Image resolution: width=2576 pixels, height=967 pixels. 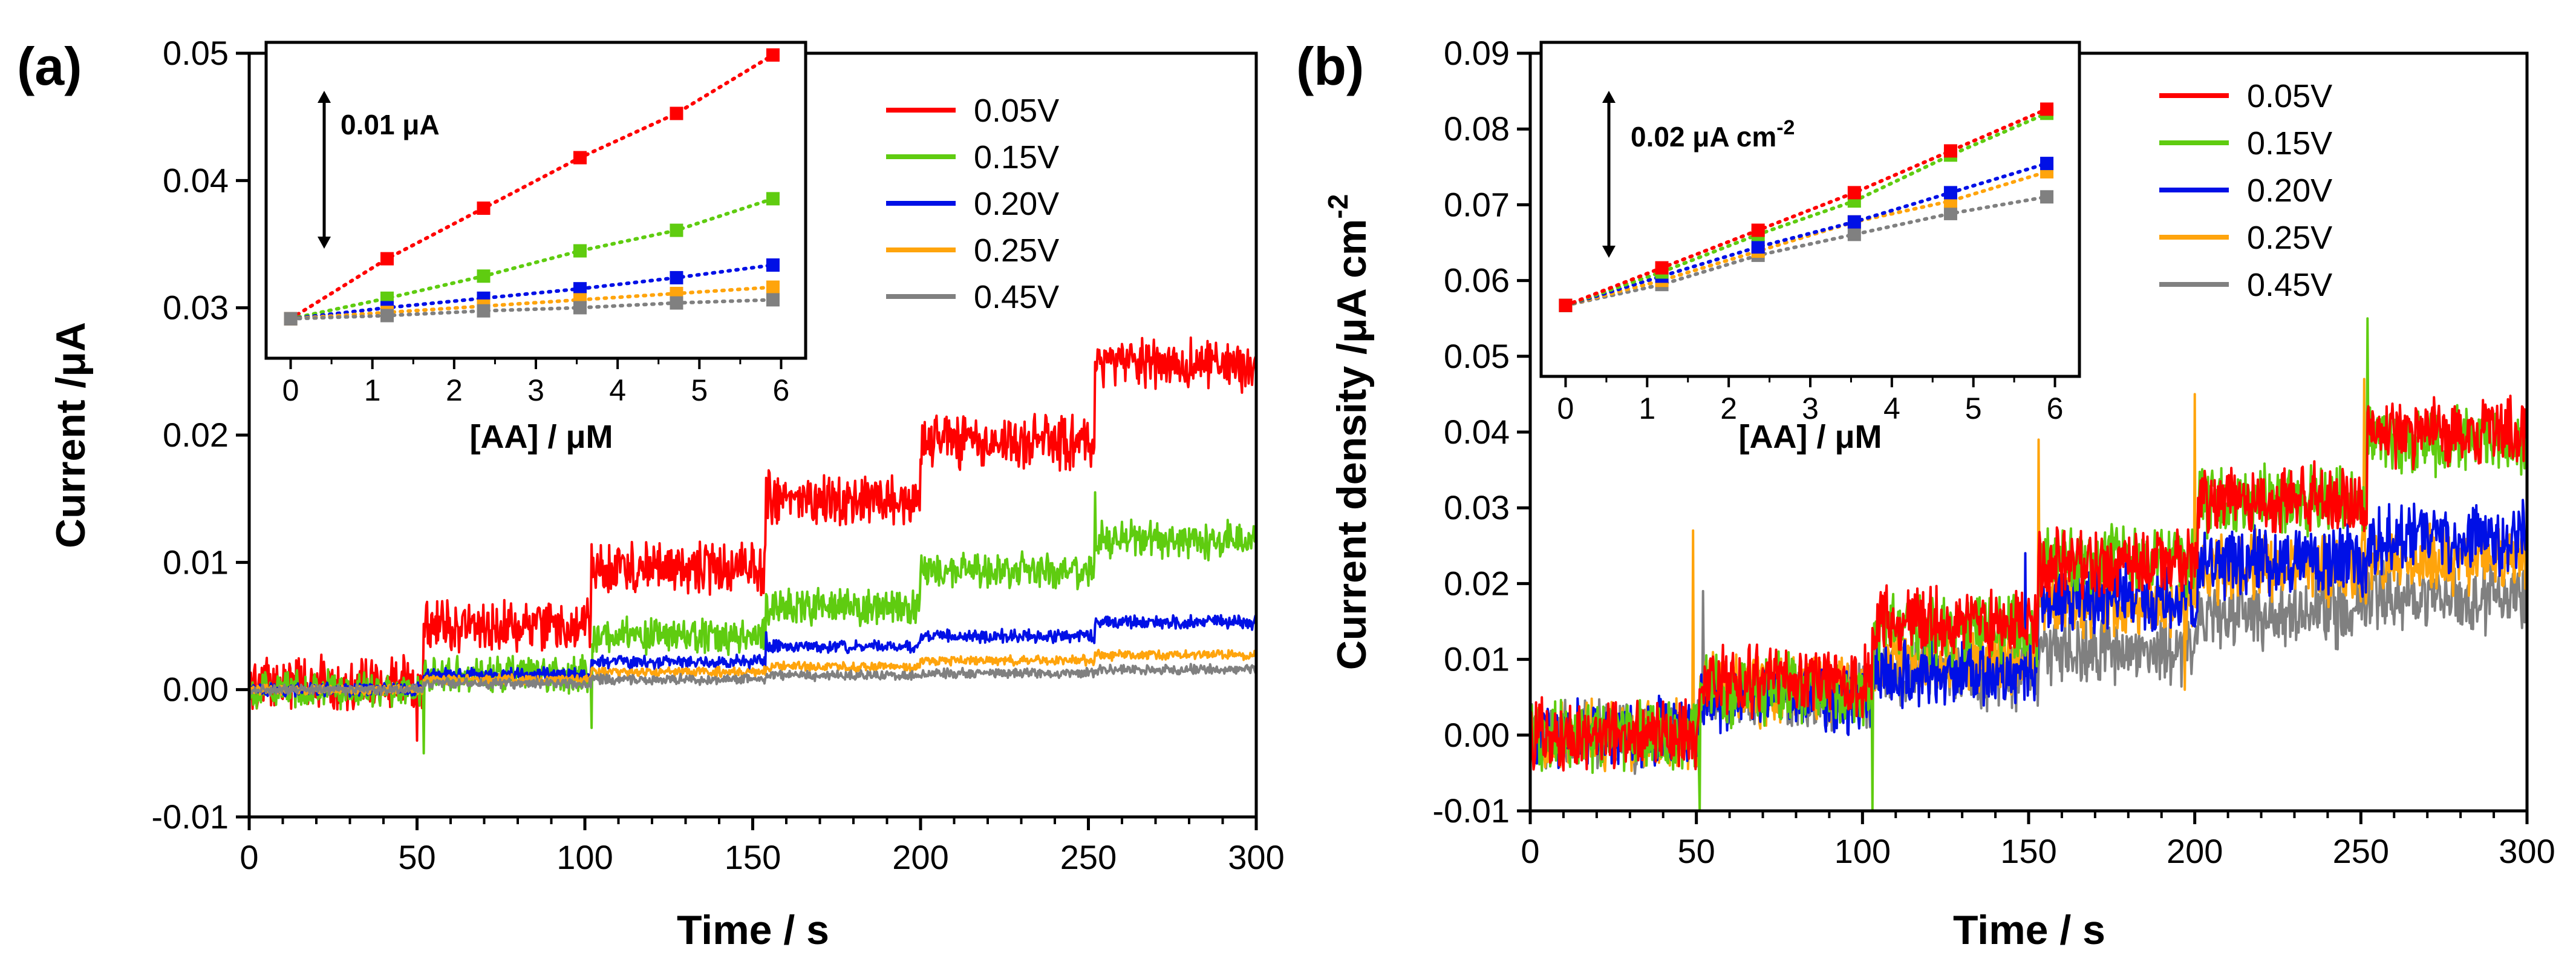 I want to click on panel-a-legend: 0.05V 0.15V 0.20V 0.25V 0.45V, so click(x=972, y=204).